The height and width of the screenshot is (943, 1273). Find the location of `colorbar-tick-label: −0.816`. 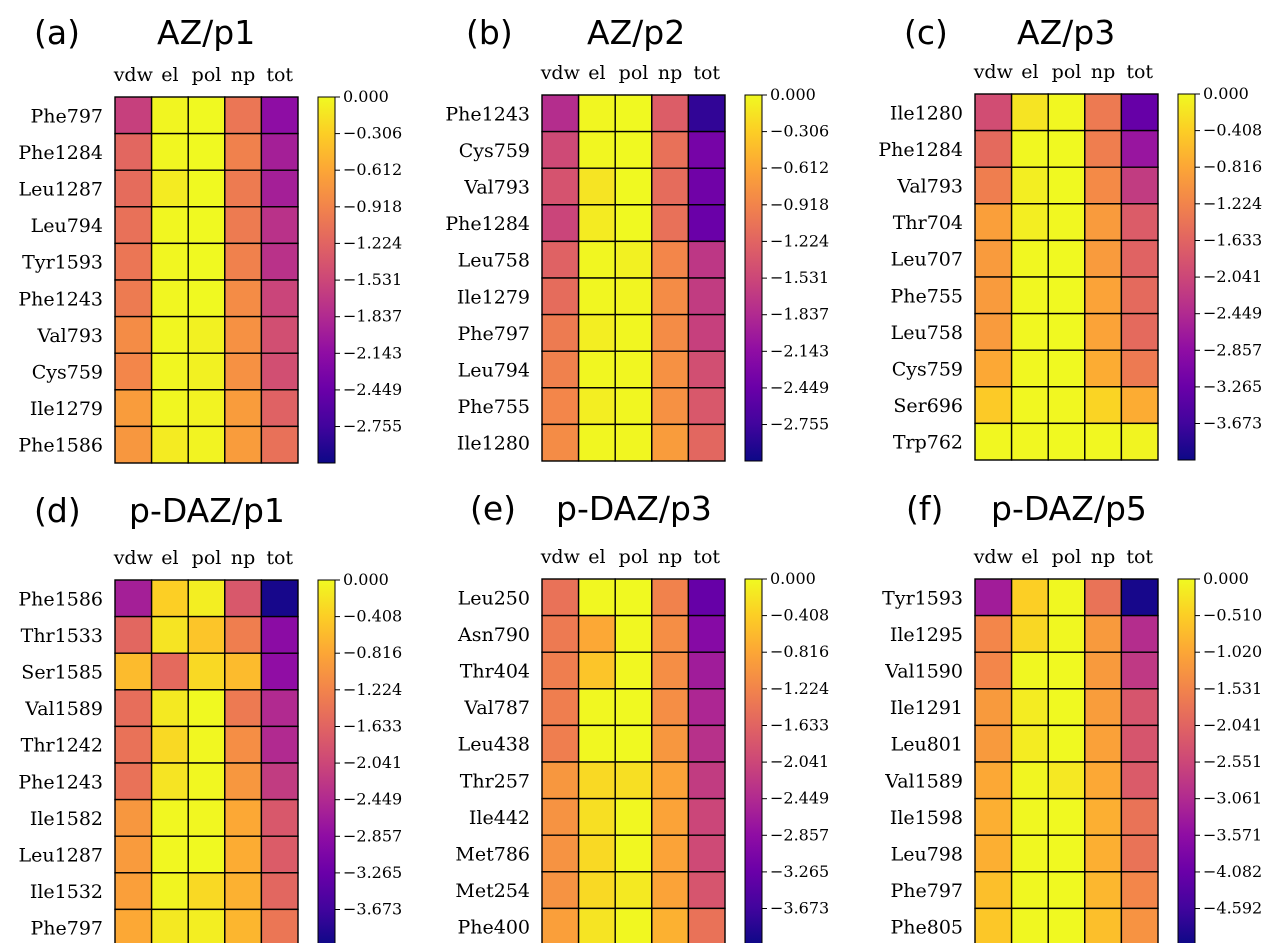

colorbar-tick-label: −0.816 is located at coordinates (799, 651).